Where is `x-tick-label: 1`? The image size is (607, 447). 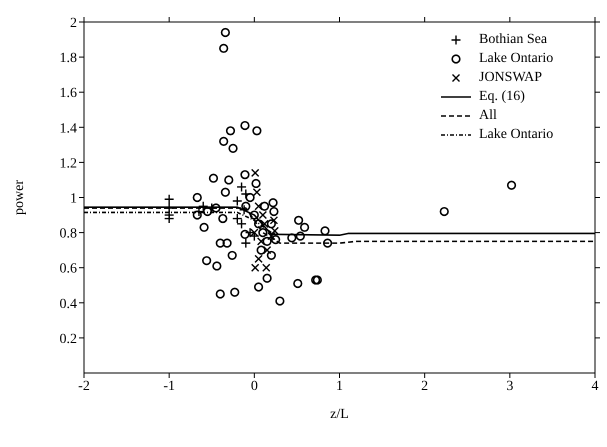
x-tick-label: 1 is located at coordinates (339, 386).